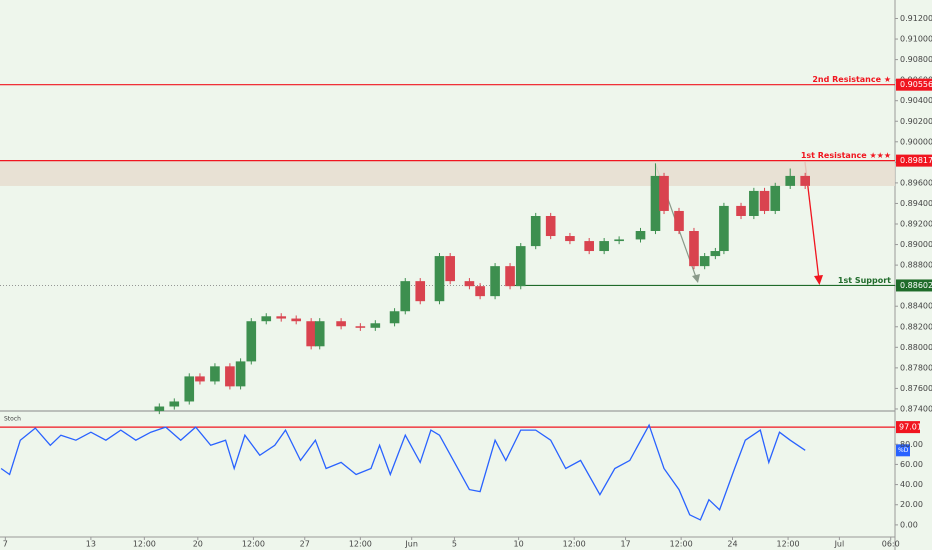 Image resolution: width=932 pixels, height=550 pixels. What do you see at coordinates (916, 100) in the screenshot?
I see `y-tick-label: 0.90400` at bounding box center [916, 100].